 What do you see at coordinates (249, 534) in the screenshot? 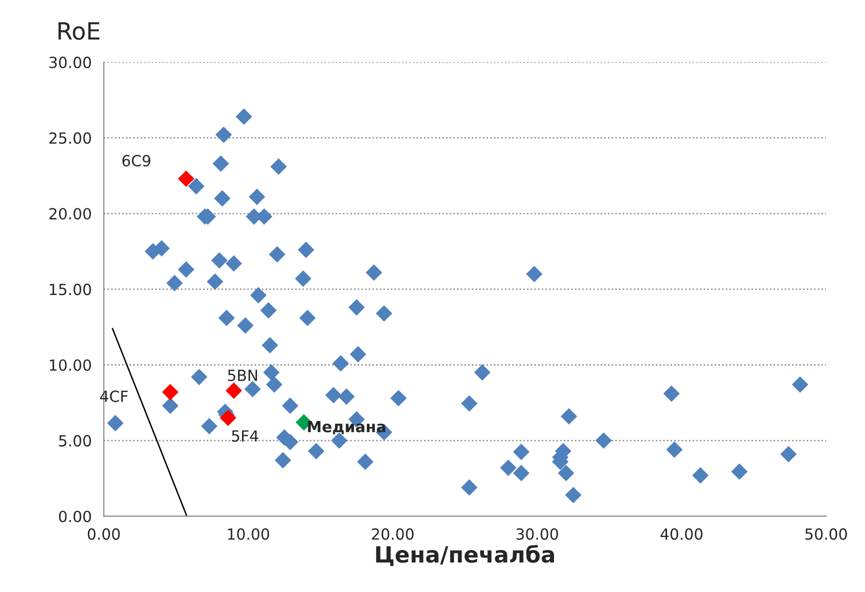
I see `x-tick-label: 10.00` at bounding box center [249, 534].